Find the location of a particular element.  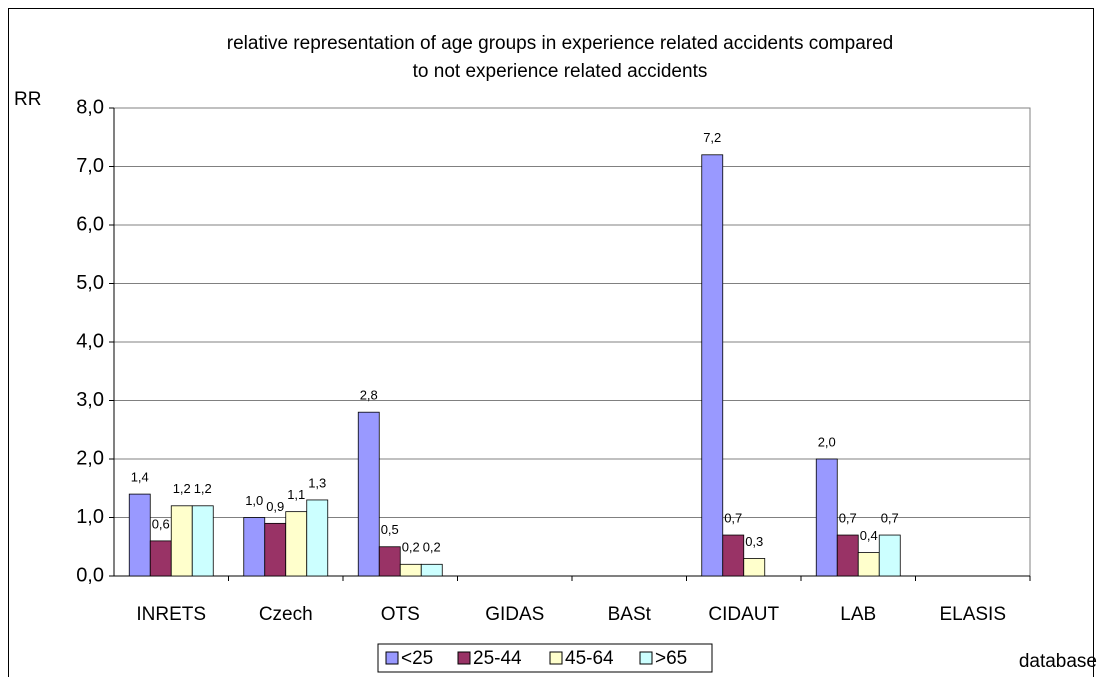

x-tick-label: ELASIS is located at coordinates (972, 614).